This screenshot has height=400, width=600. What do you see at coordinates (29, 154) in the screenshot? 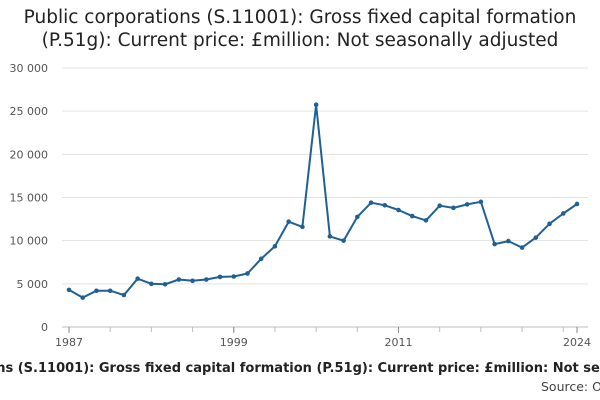
I see `y-tick-label: 20 000` at bounding box center [29, 154].